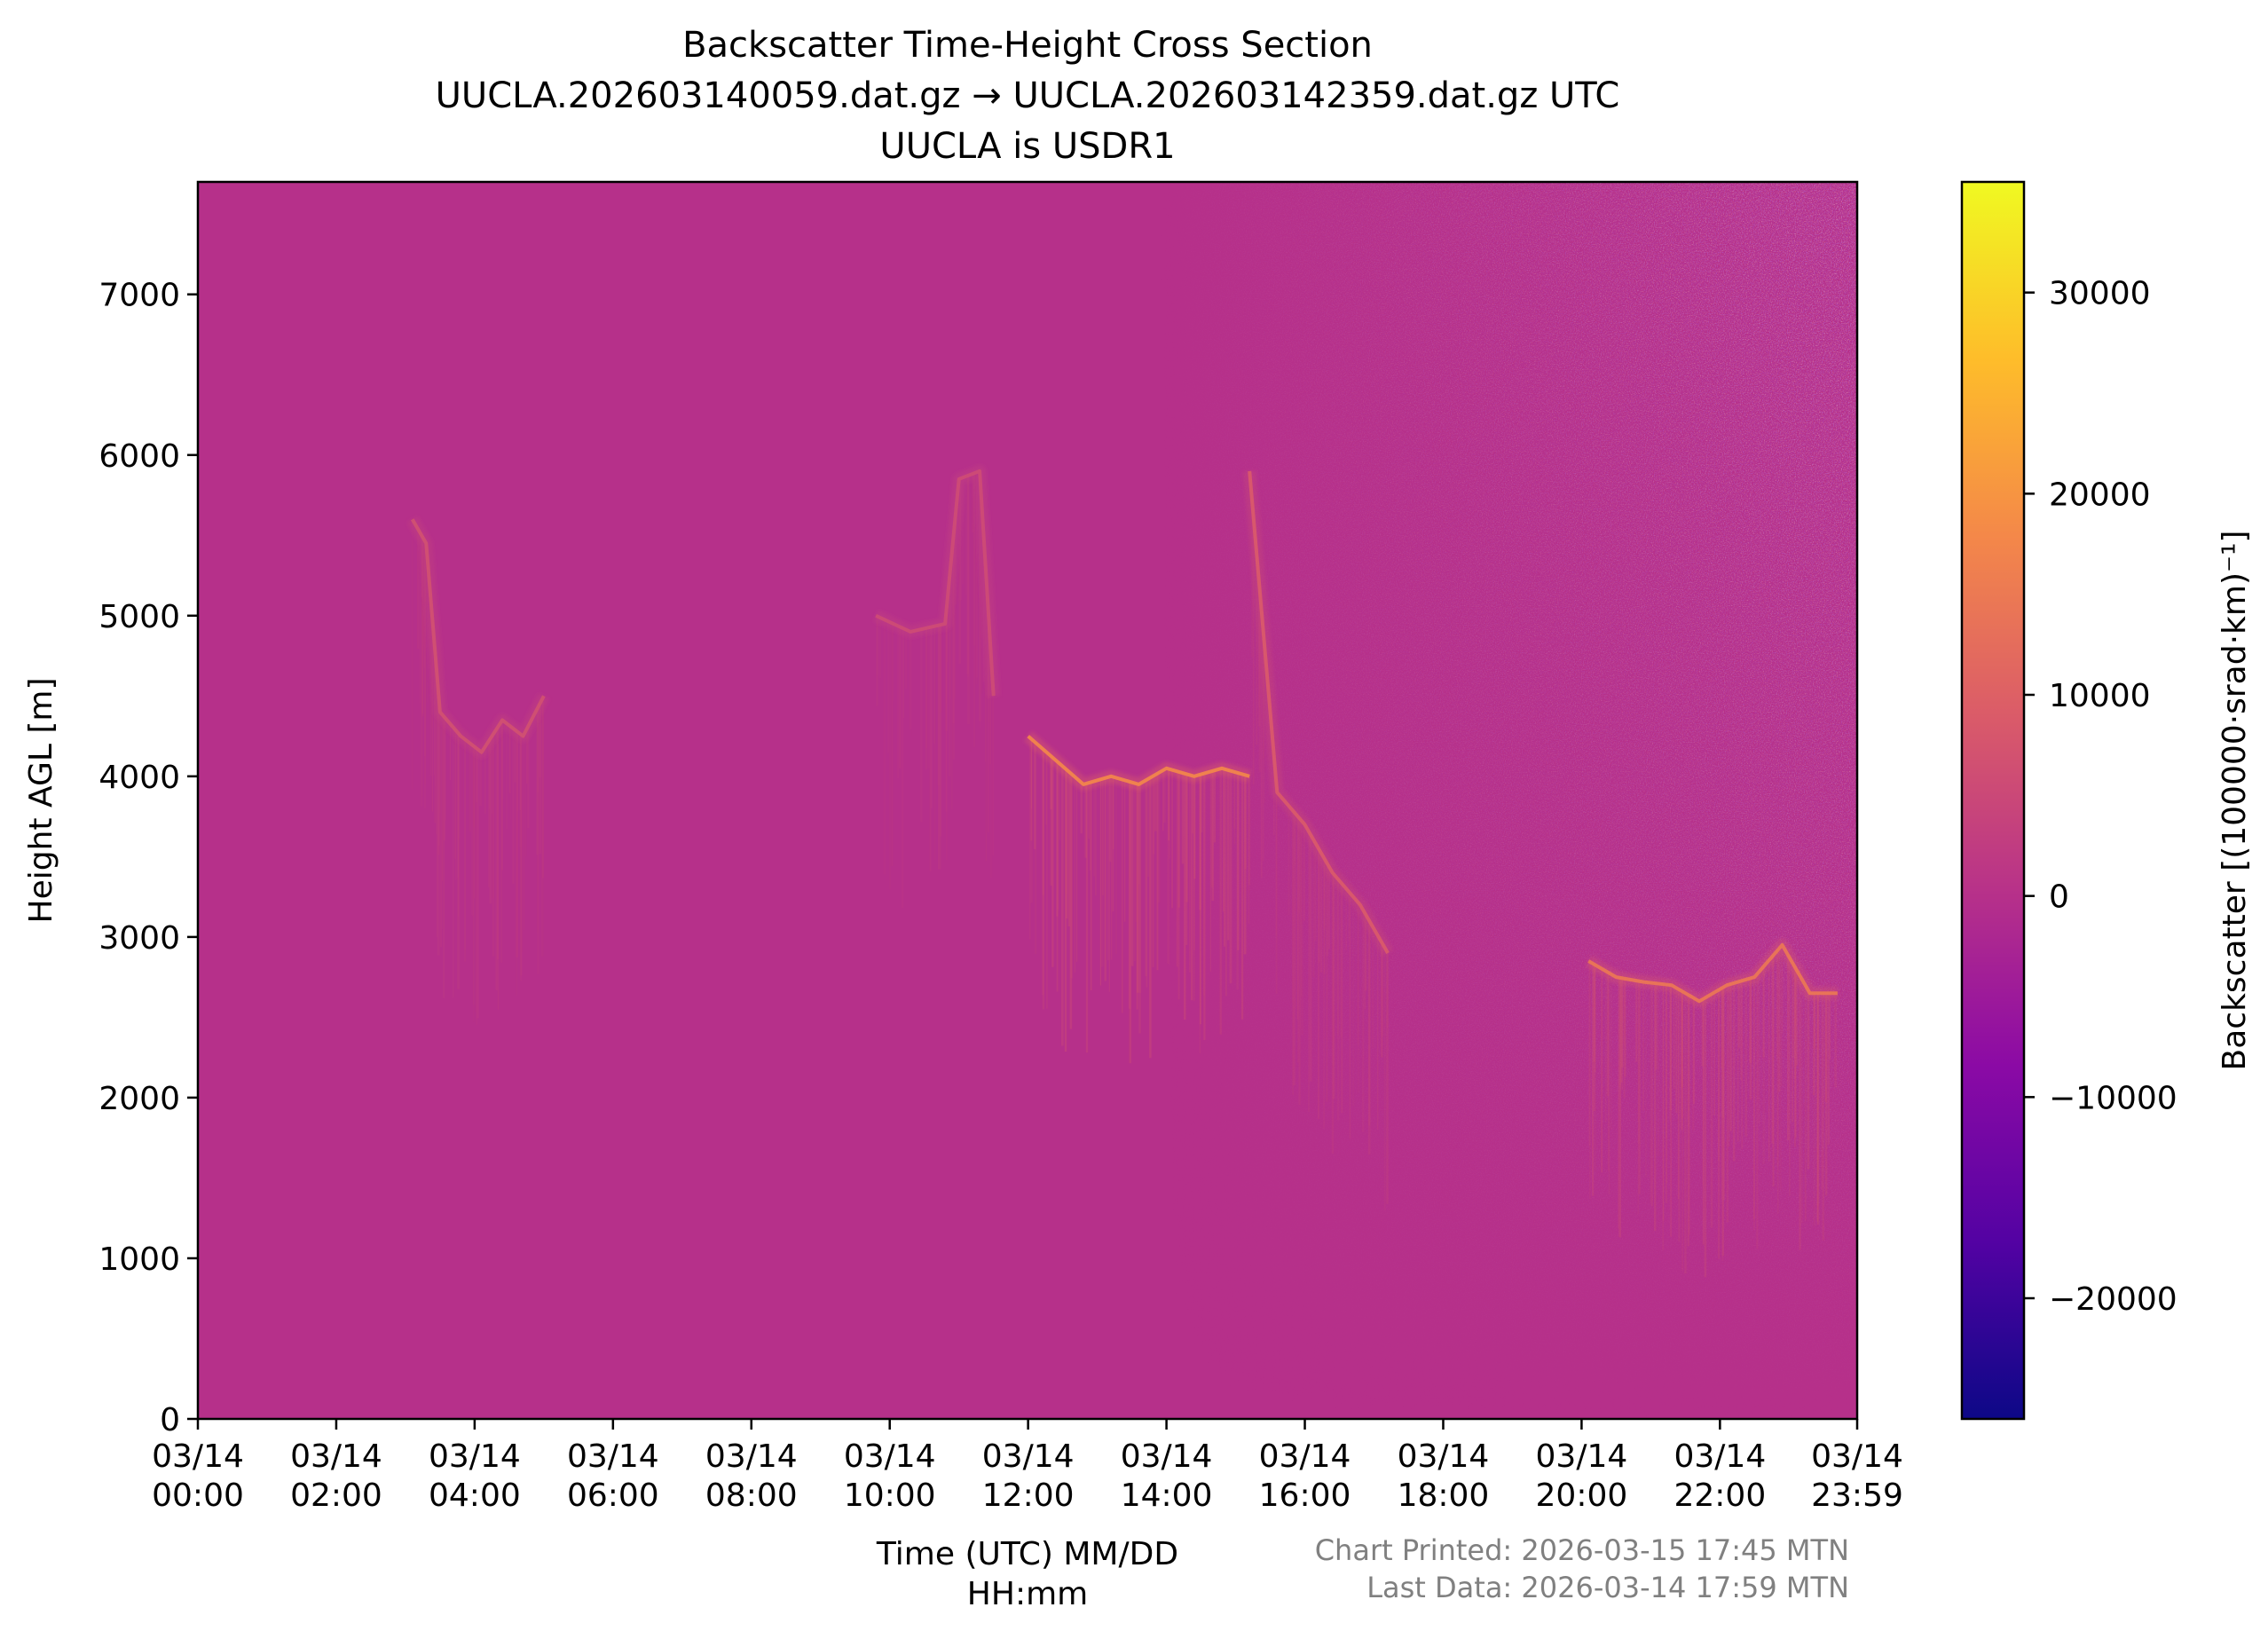 Image resolution: width=2268 pixels, height=1631 pixels. What do you see at coordinates (1719, 1495) in the screenshot?
I see `x-tick-label-time: 22:00` at bounding box center [1719, 1495].